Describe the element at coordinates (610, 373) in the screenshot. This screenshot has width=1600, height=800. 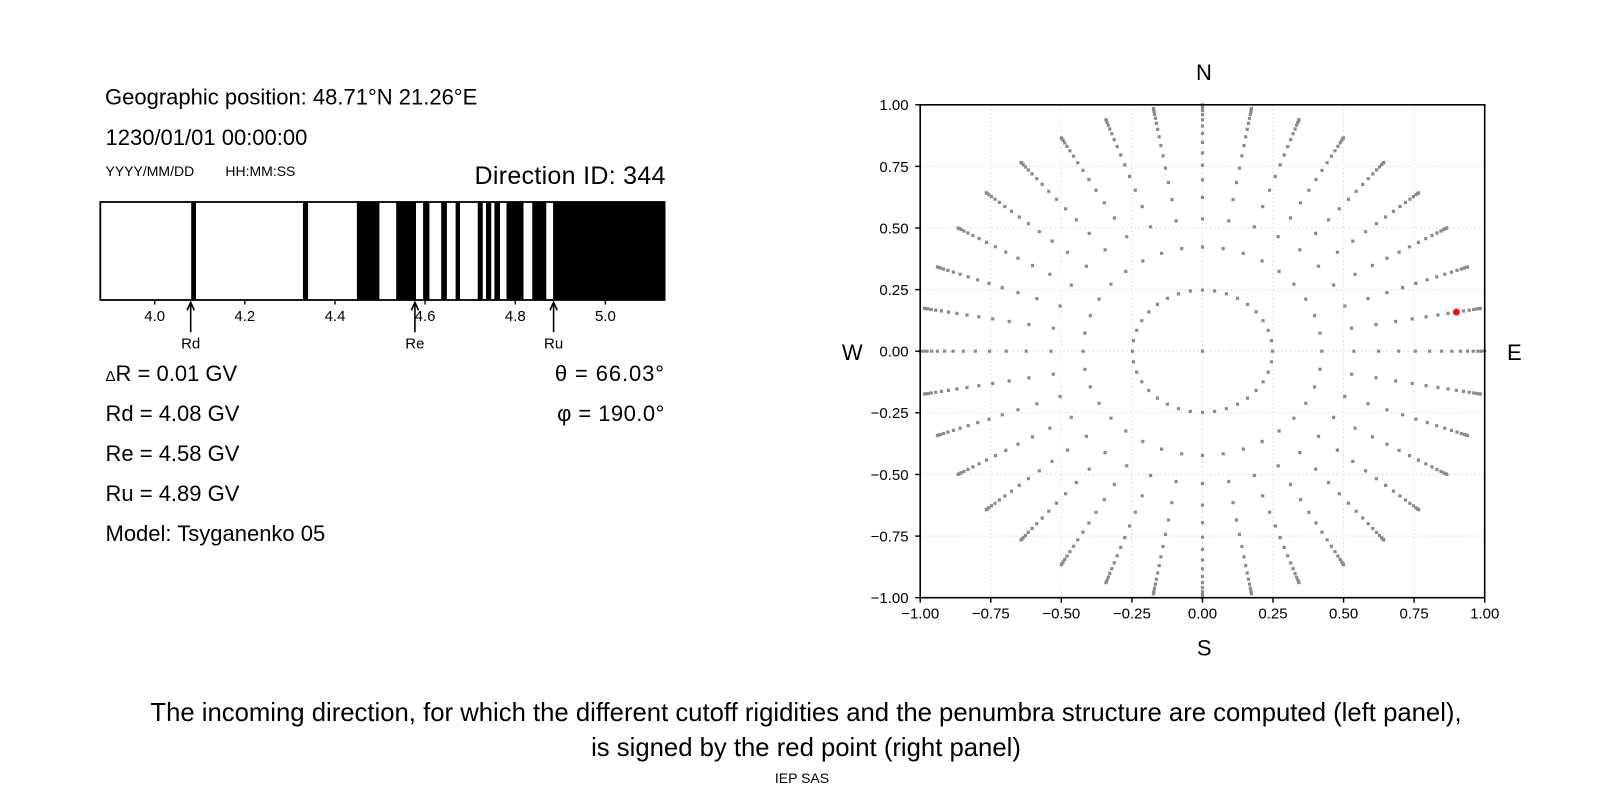
I see `svg-text: θ = 66.03°` at that location.